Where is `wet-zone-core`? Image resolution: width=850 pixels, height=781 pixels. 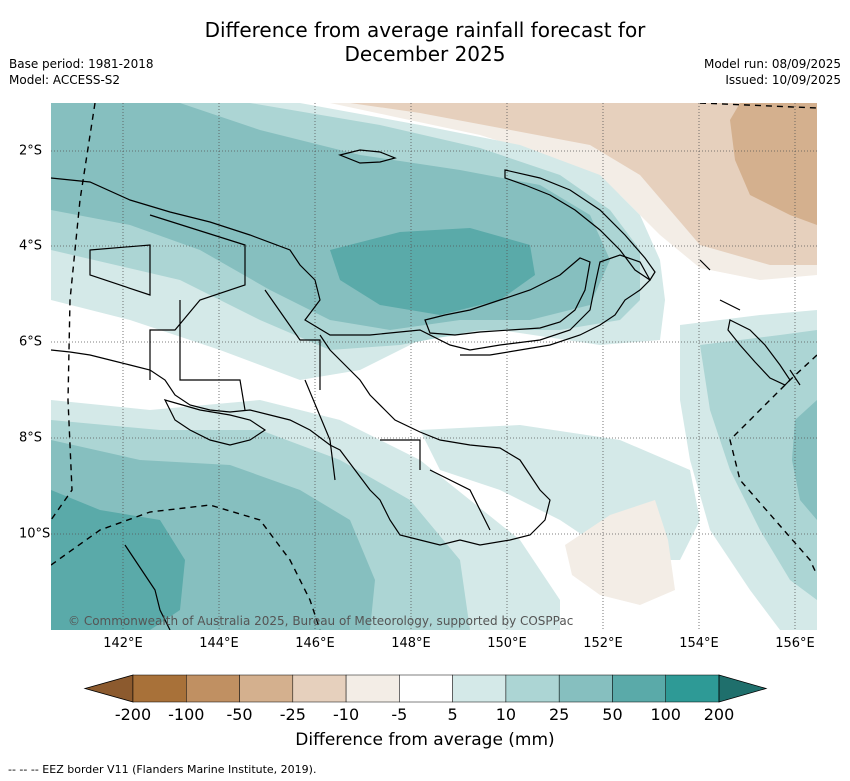
wet-zone-core is located at coordinates (432, 271).